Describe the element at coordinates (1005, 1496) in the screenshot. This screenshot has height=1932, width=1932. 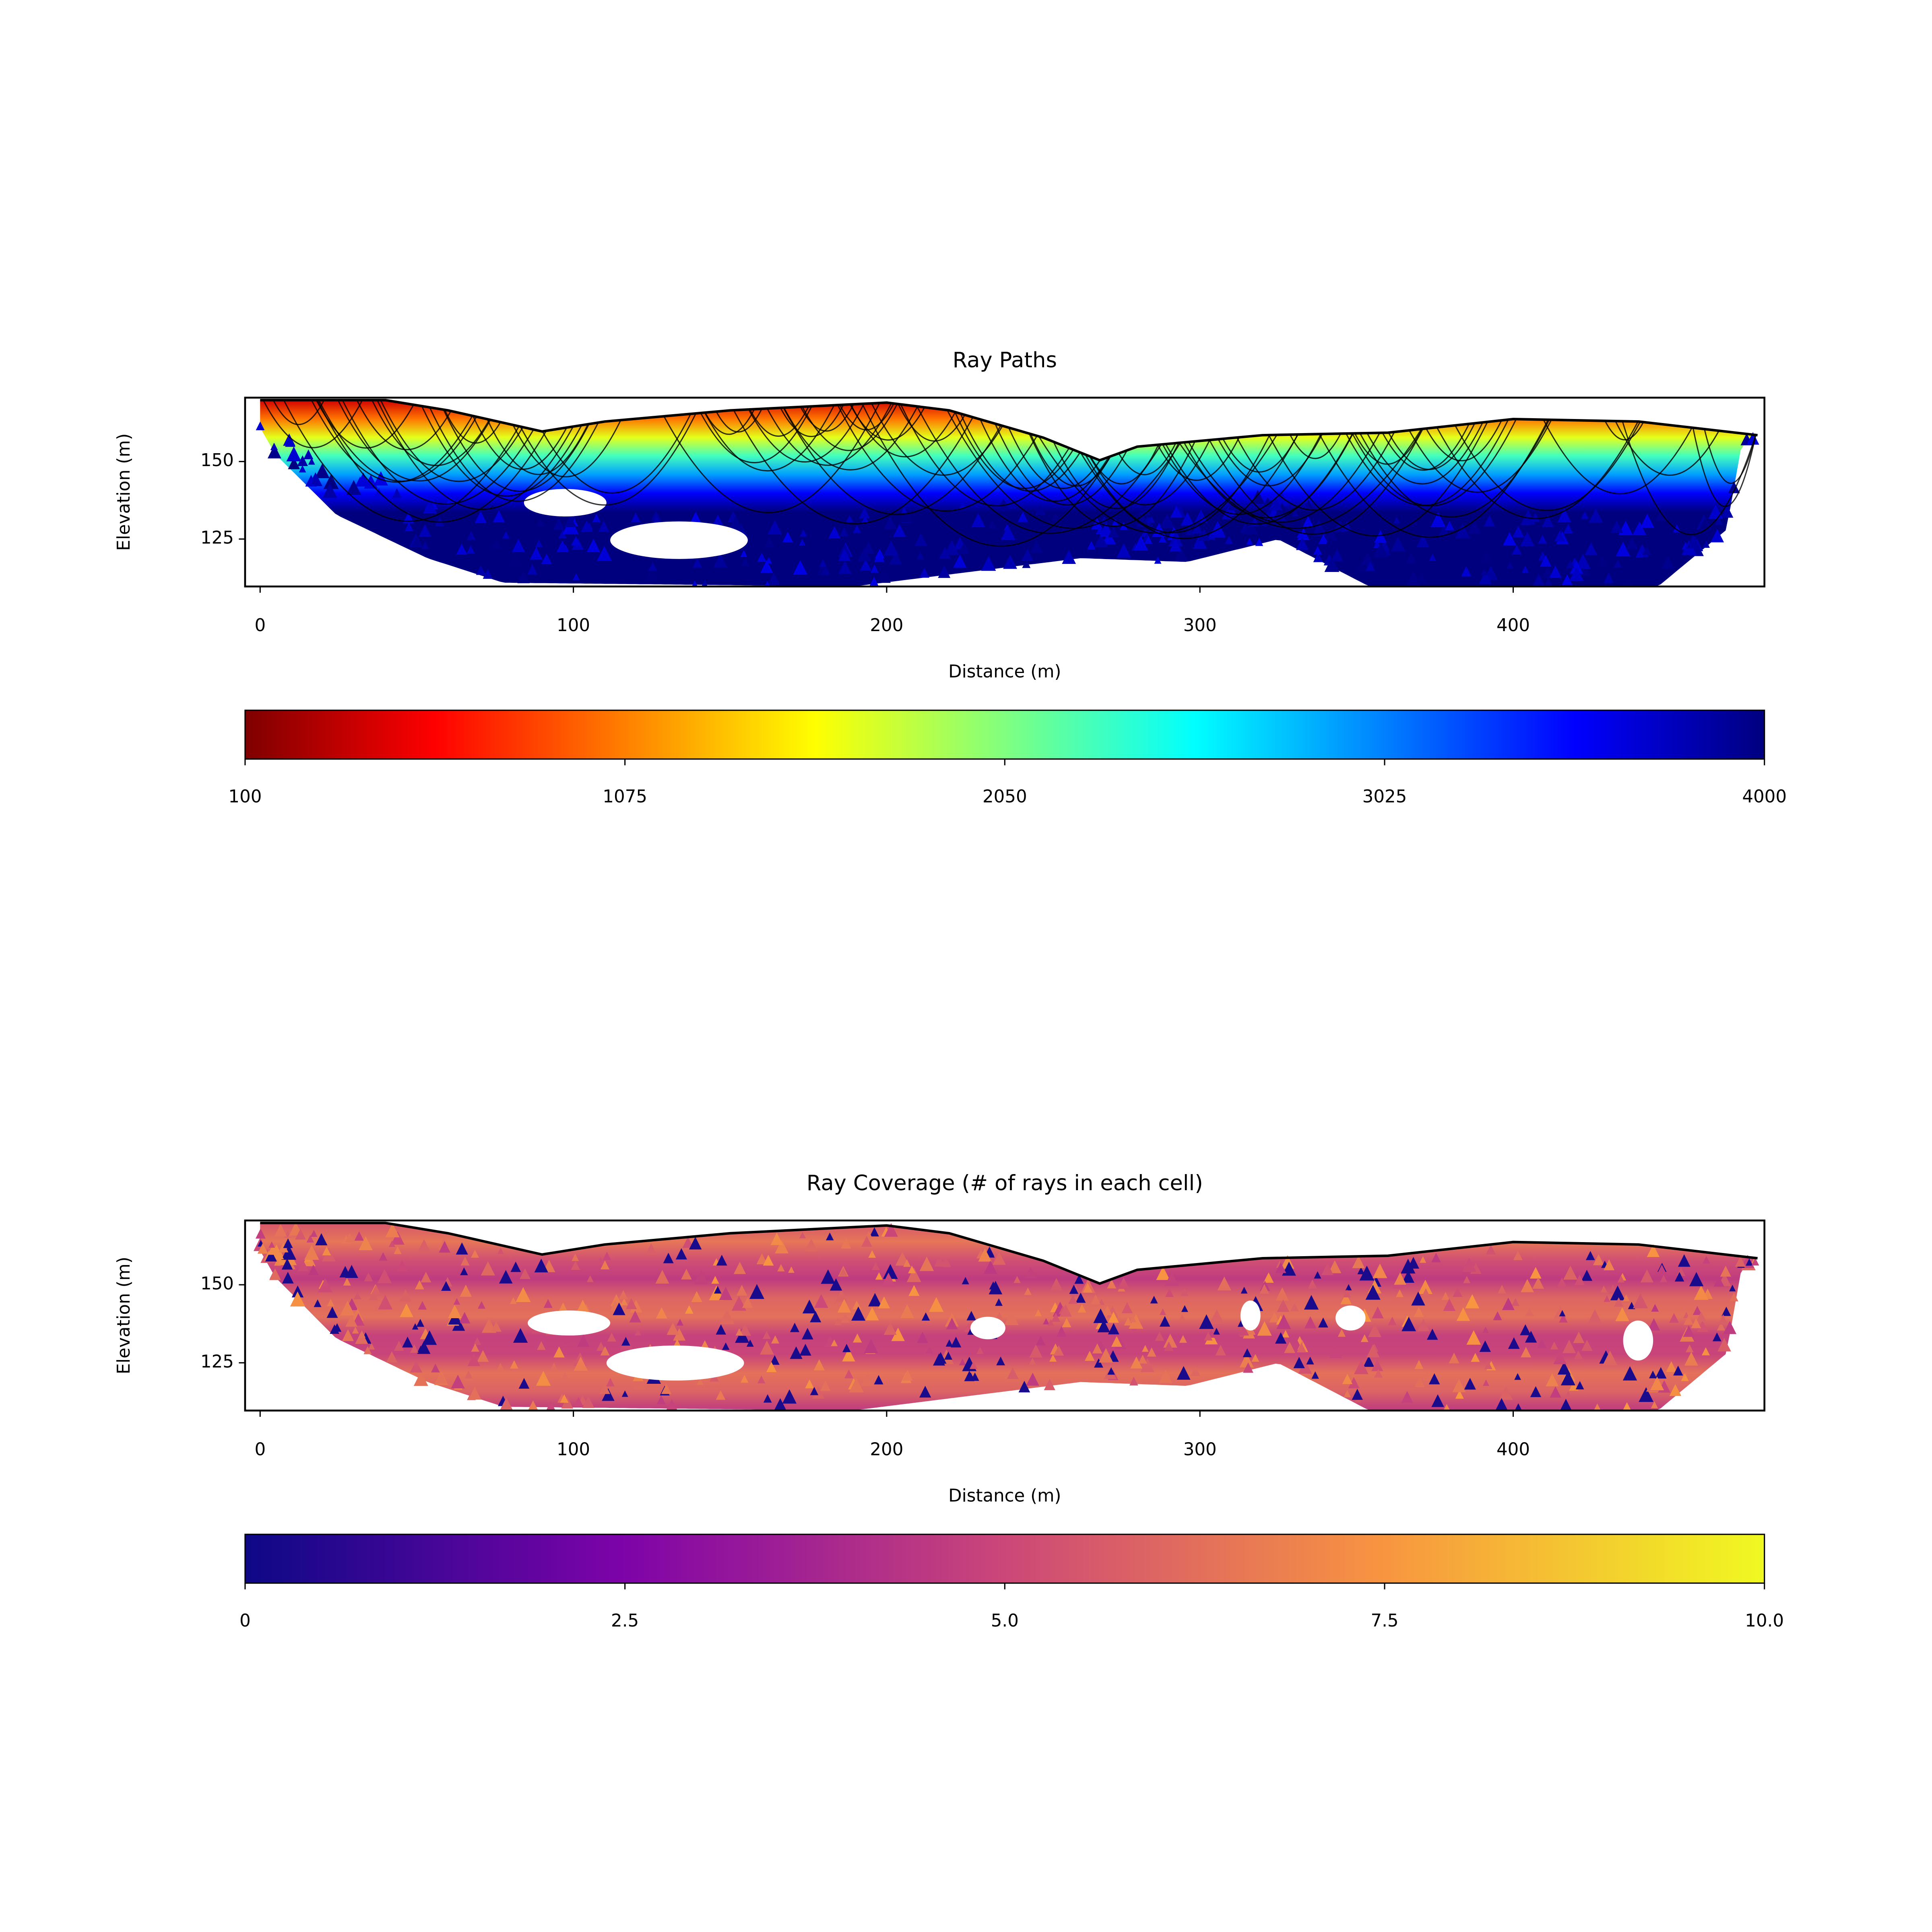
I see `x-axis-label: Distance (m)` at that location.